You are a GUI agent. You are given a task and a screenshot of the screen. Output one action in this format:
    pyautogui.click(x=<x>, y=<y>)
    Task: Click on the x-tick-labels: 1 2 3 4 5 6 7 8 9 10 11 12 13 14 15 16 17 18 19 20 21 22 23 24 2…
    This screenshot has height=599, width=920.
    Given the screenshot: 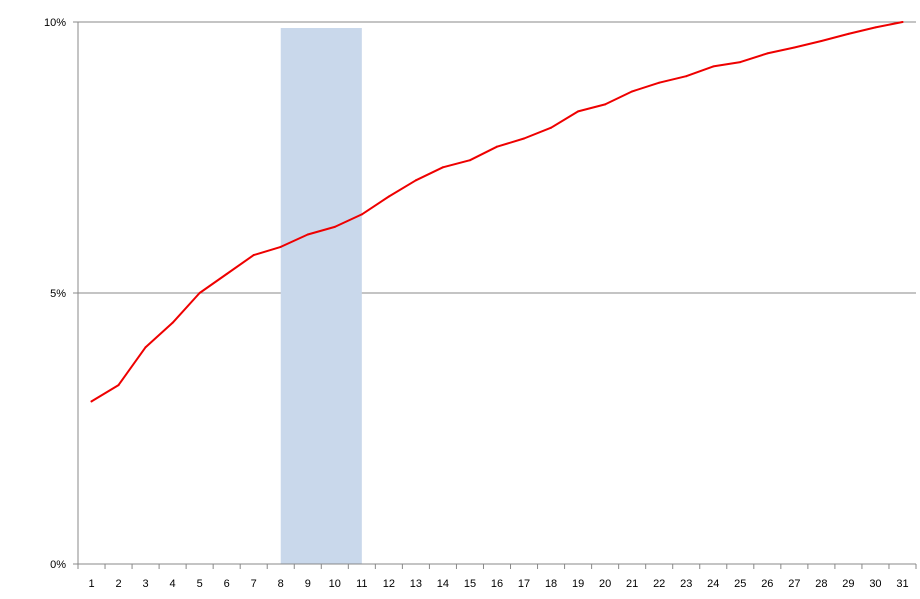 What is the action you would take?
    pyautogui.click(x=498, y=584)
    